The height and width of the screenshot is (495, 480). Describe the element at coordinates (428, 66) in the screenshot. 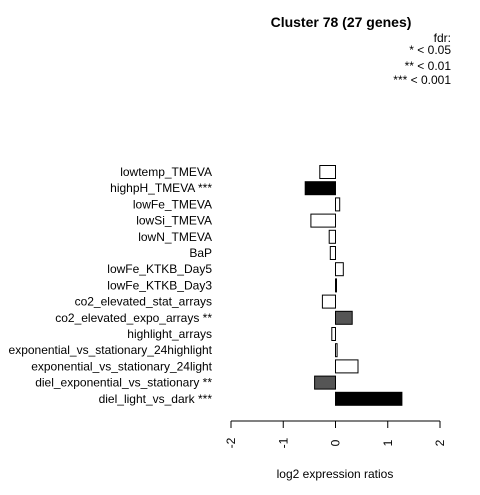

I see `legend-entry-2: ** < 0.01` at that location.